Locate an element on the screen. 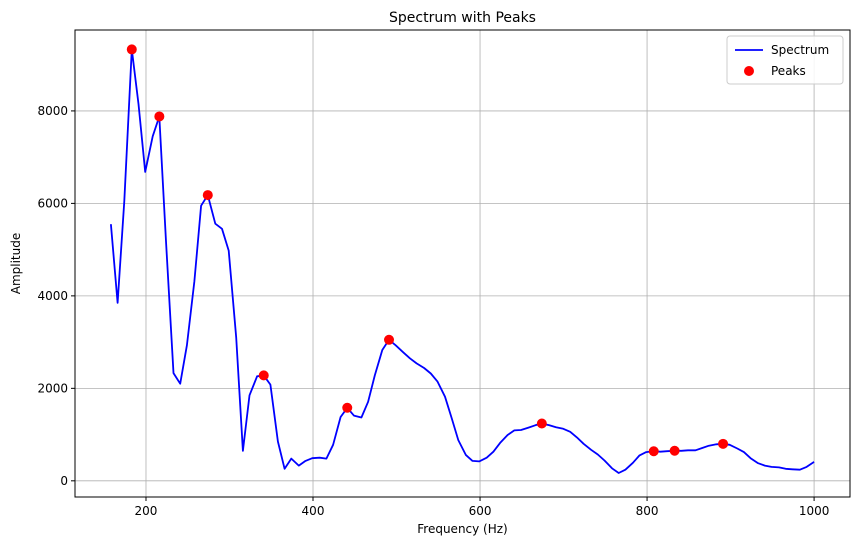 Image resolution: width=859 pixels, height=549 pixels. y-tick-label: 2000 is located at coordinates (52, 388).